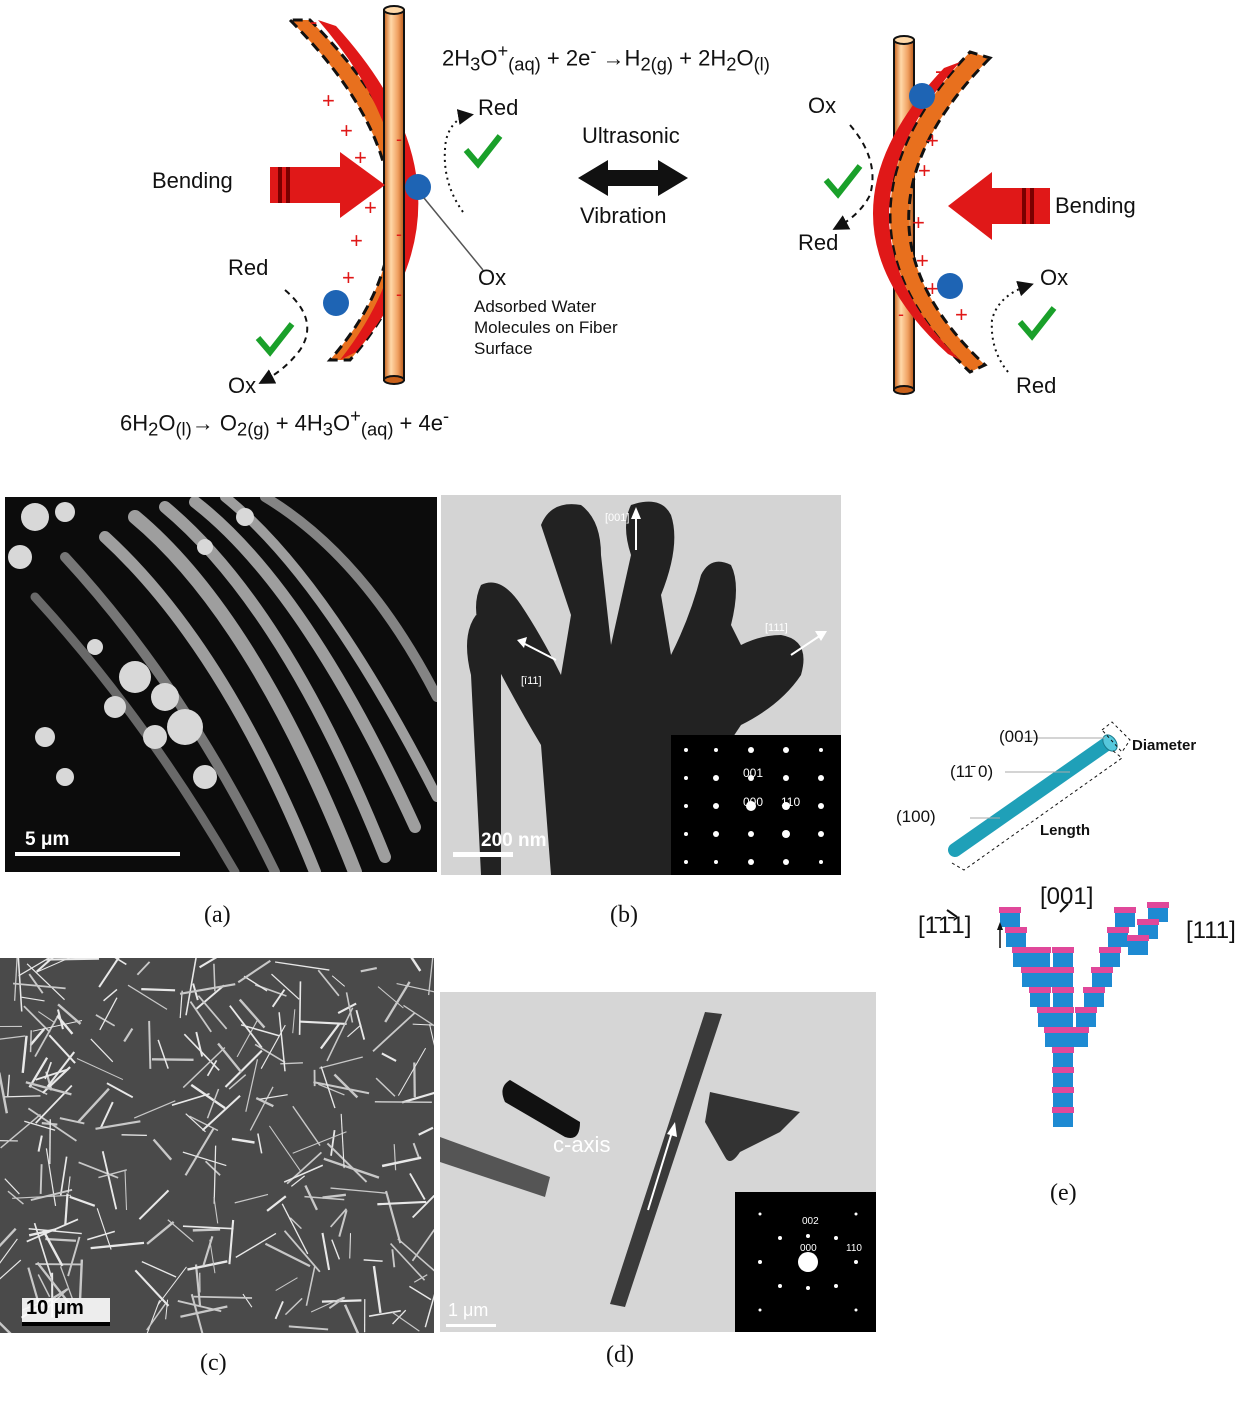 The width and height of the screenshot is (1250, 1415). What do you see at coordinates (217, 1145) in the screenshot?
I see `panel-c-sem-image: 10 μm` at bounding box center [217, 1145].